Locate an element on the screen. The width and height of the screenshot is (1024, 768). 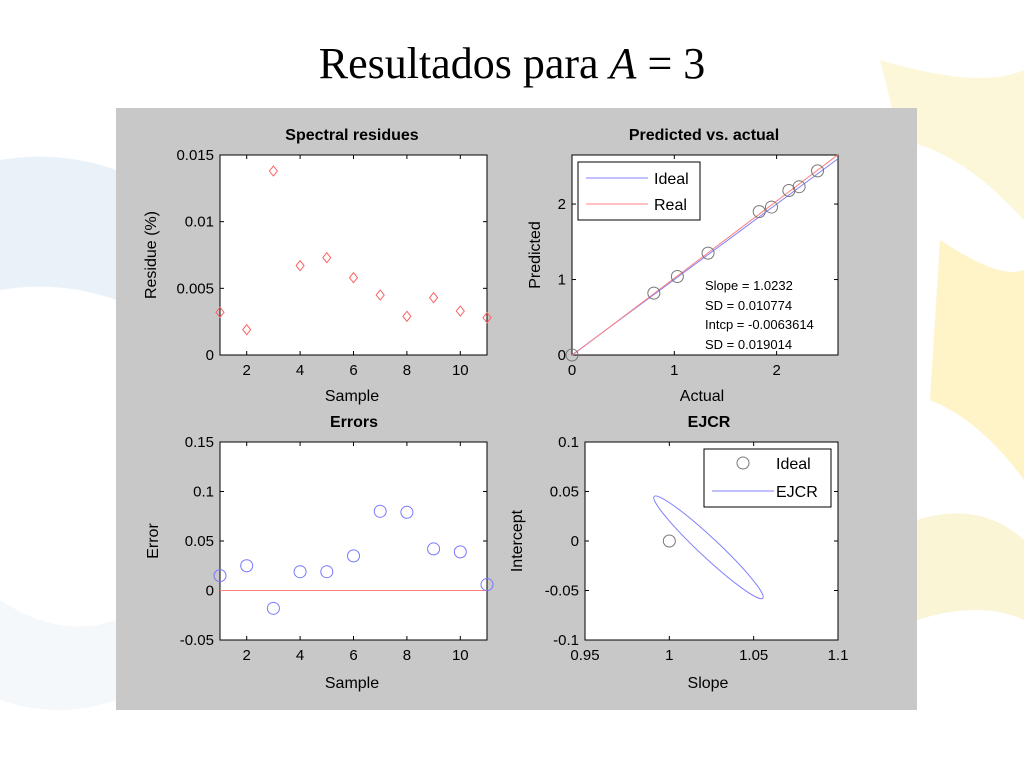
annotation-slope-sd: SD = 0.010774 is located at coordinates (748, 305).